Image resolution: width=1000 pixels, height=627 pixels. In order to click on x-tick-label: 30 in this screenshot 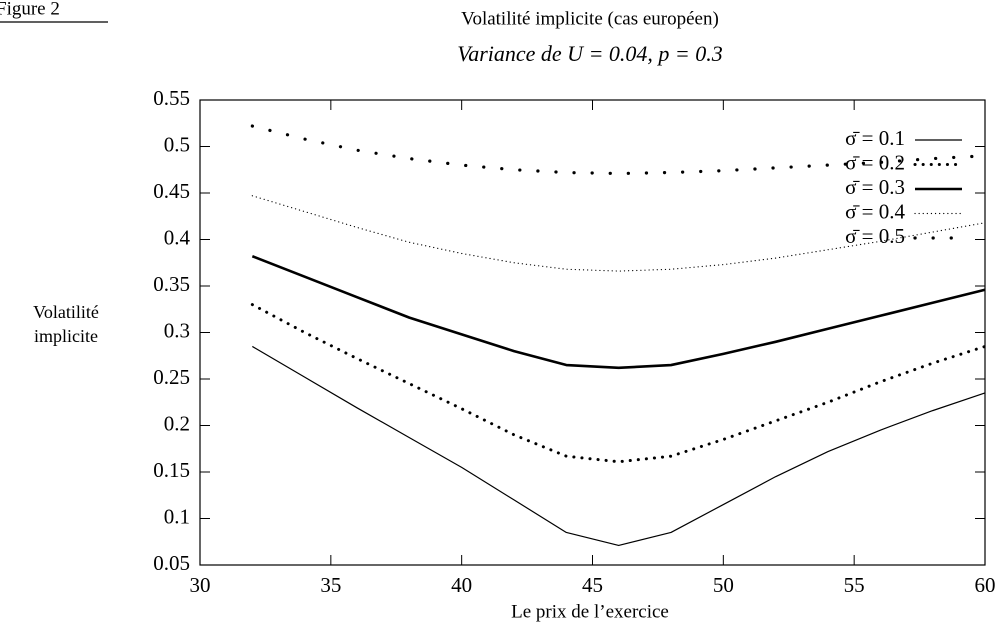, I will do `click(200, 585)`.